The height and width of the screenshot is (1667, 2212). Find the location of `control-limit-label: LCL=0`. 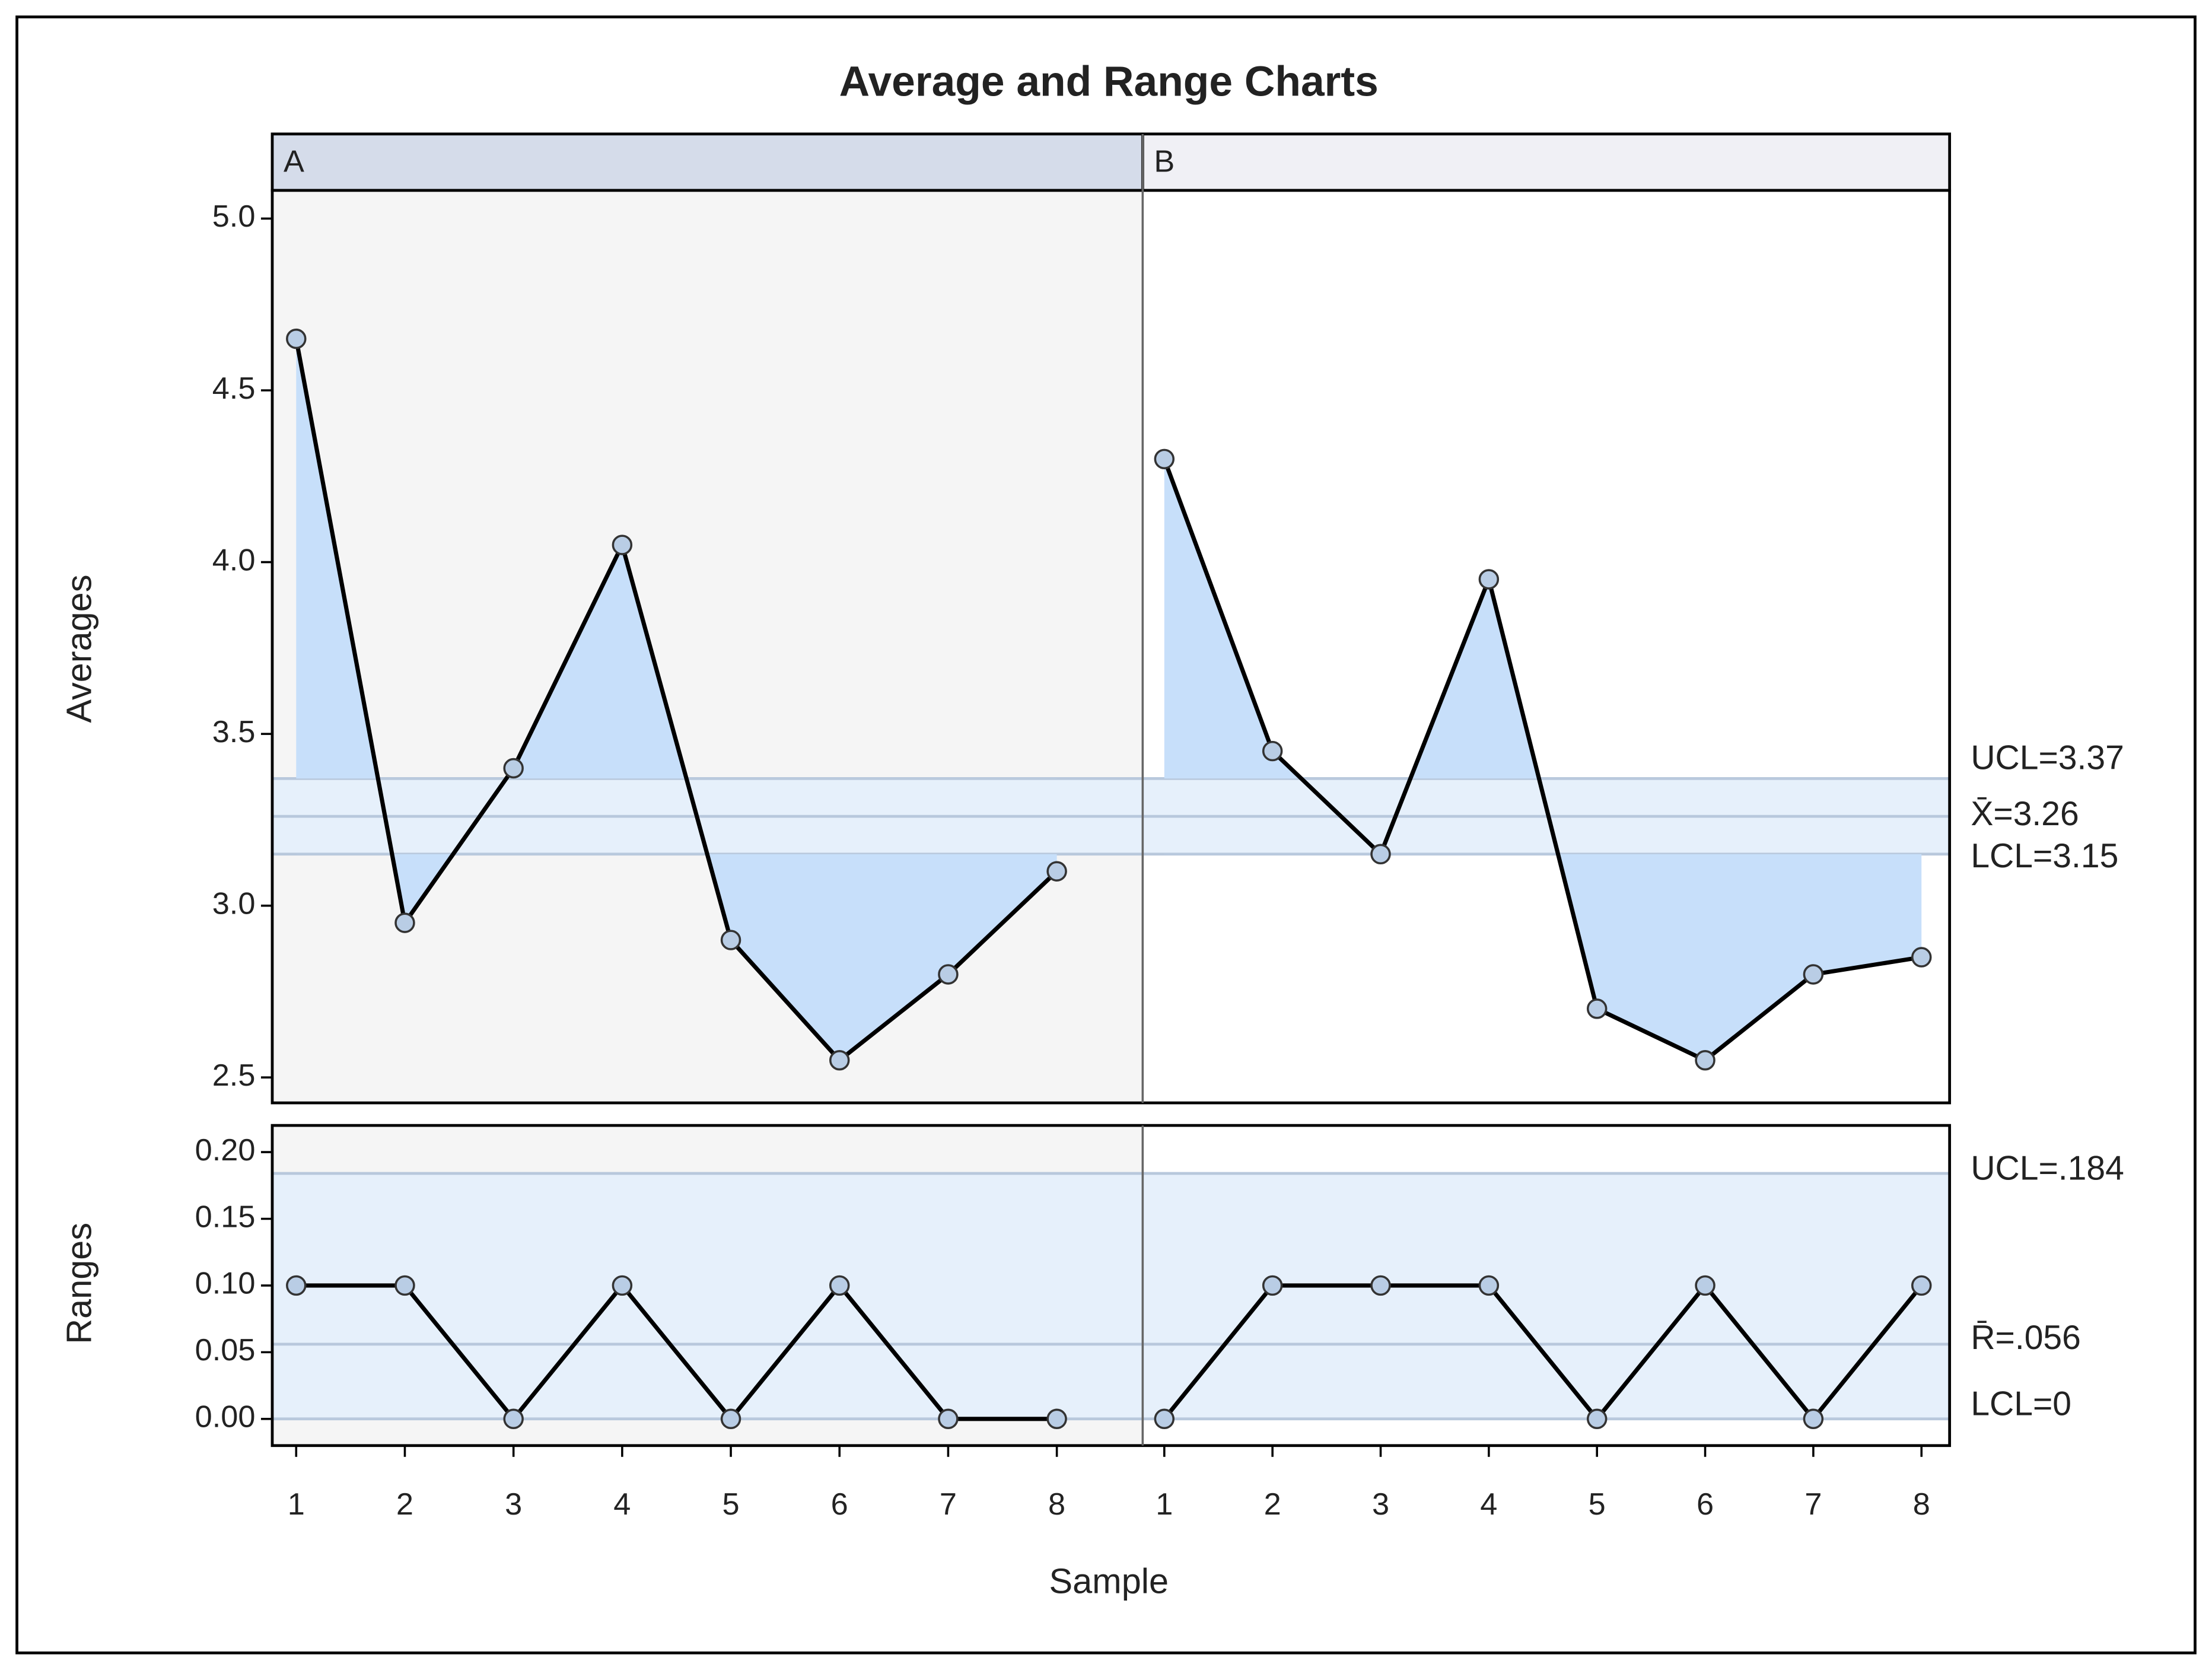

control-limit-label: LCL=0 is located at coordinates (2021, 1404).